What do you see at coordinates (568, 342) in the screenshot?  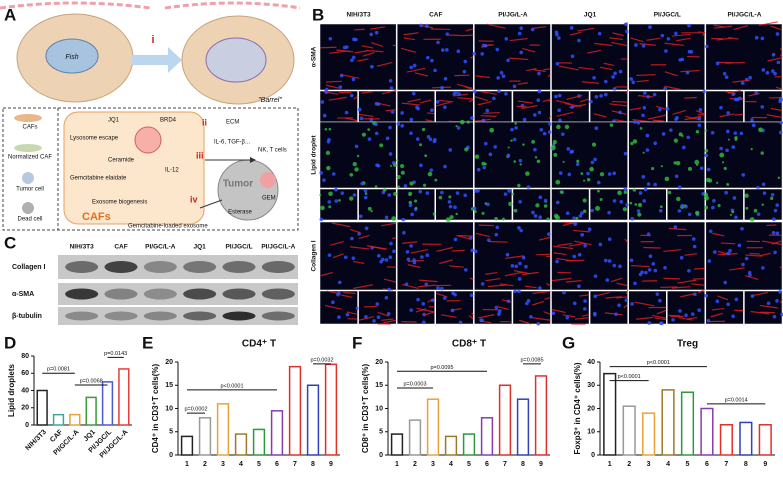 I see `panel-label: G` at bounding box center [568, 342].